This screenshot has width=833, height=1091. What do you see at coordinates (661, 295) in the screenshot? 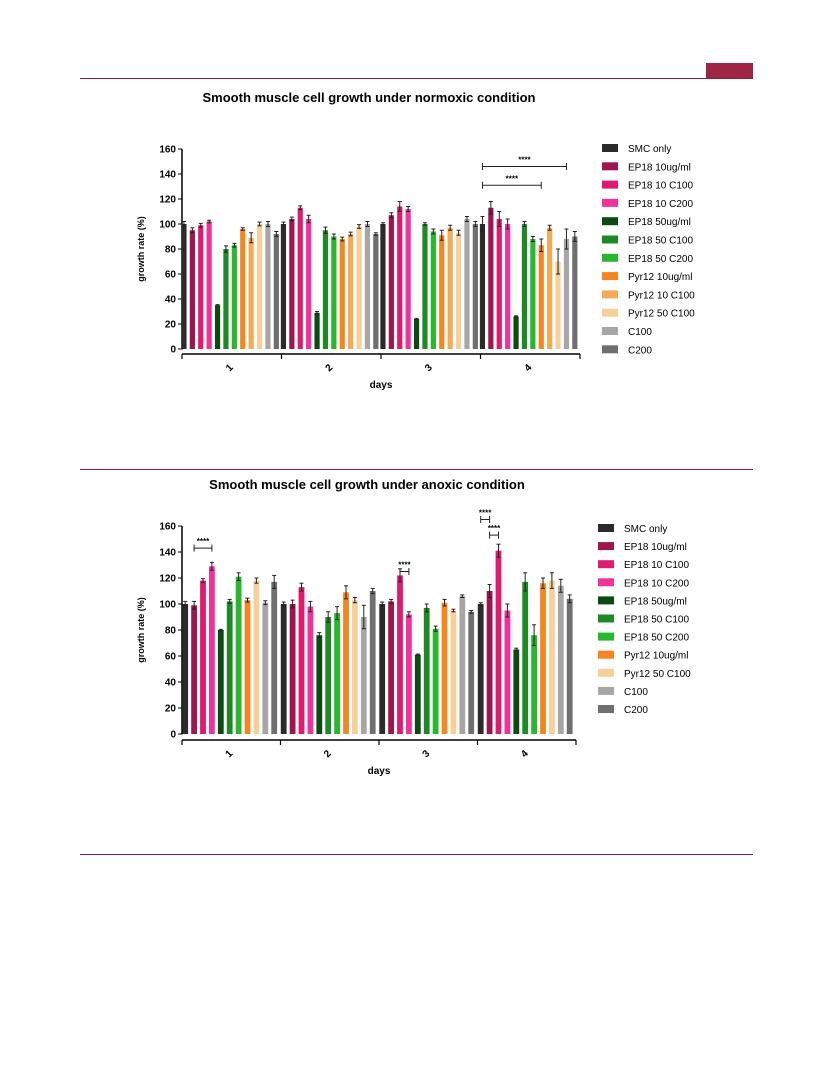
I see `legend-label: Pyr12 10 C100` at bounding box center [661, 295].